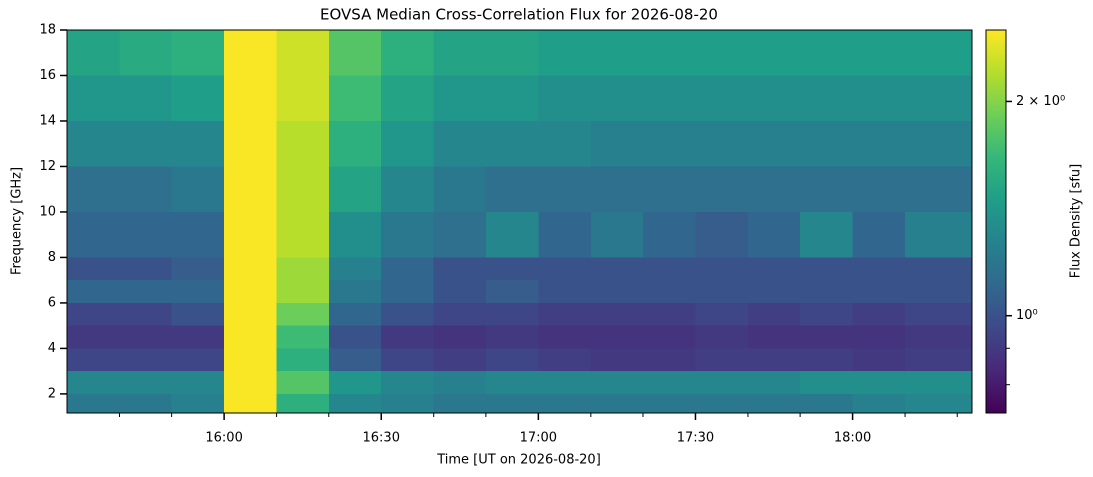 The image size is (1093, 477). I want to click on y-tick-label: 4, so click(52, 348).